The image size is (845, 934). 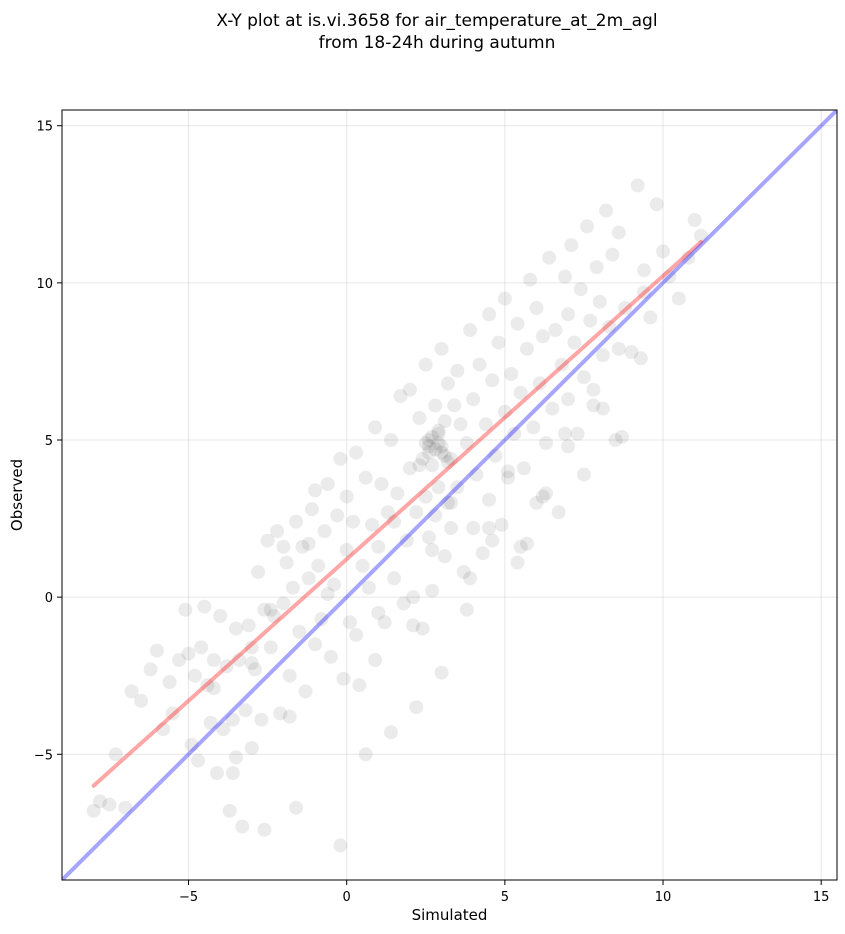 I want to click on x-axis: −5 0 5 10 15, so click(x=504, y=892).